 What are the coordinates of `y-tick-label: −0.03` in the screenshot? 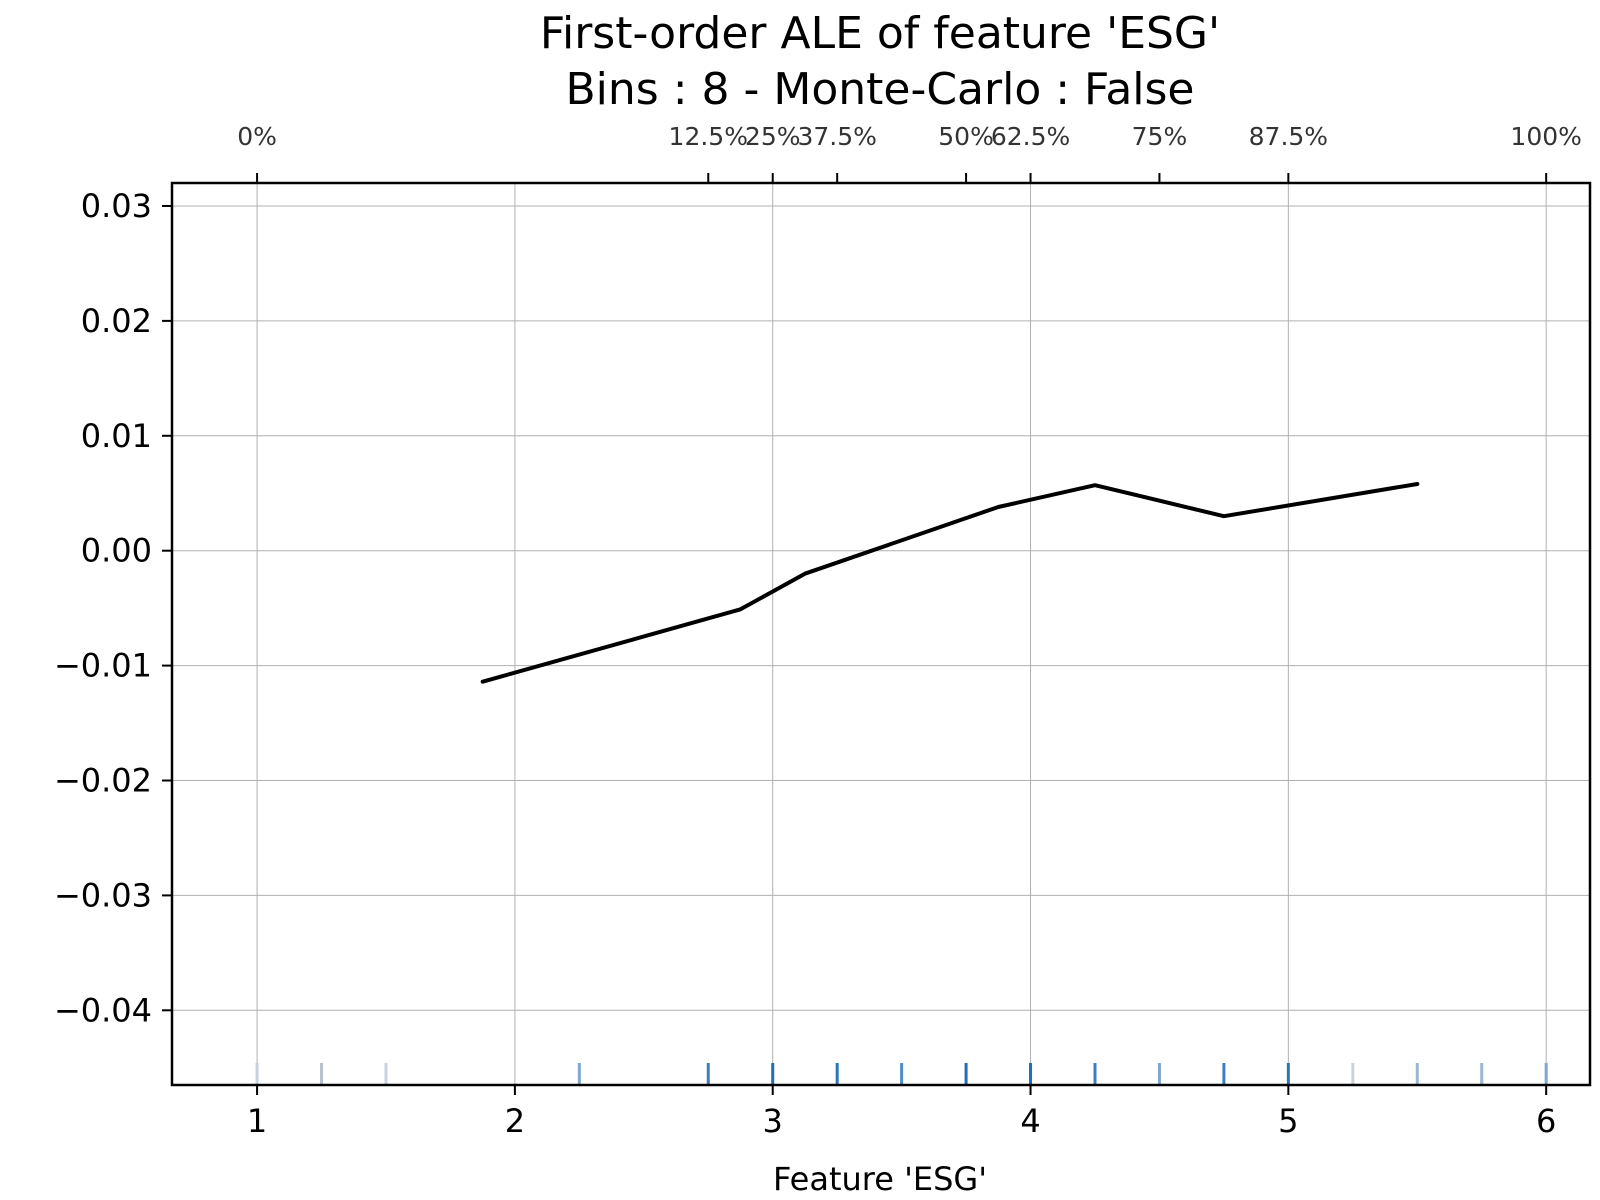 It's located at (103, 895).